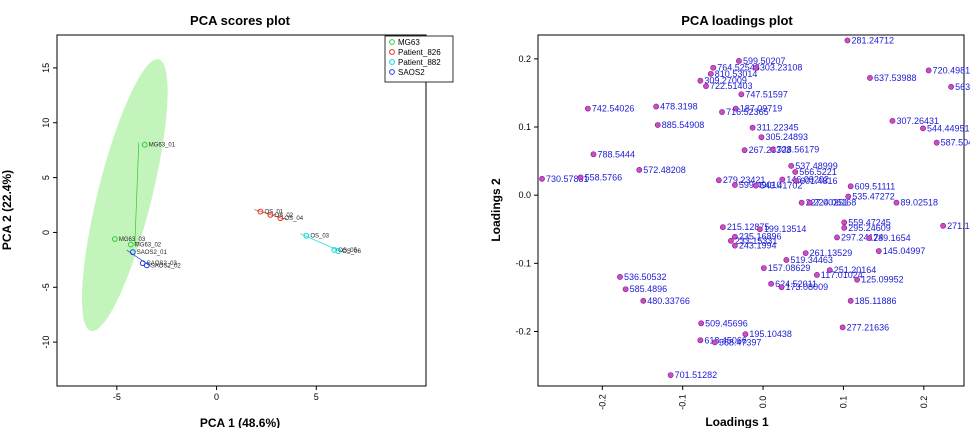  I want to click on loadings-x-tick-label: -0.2, so click(602, 402).